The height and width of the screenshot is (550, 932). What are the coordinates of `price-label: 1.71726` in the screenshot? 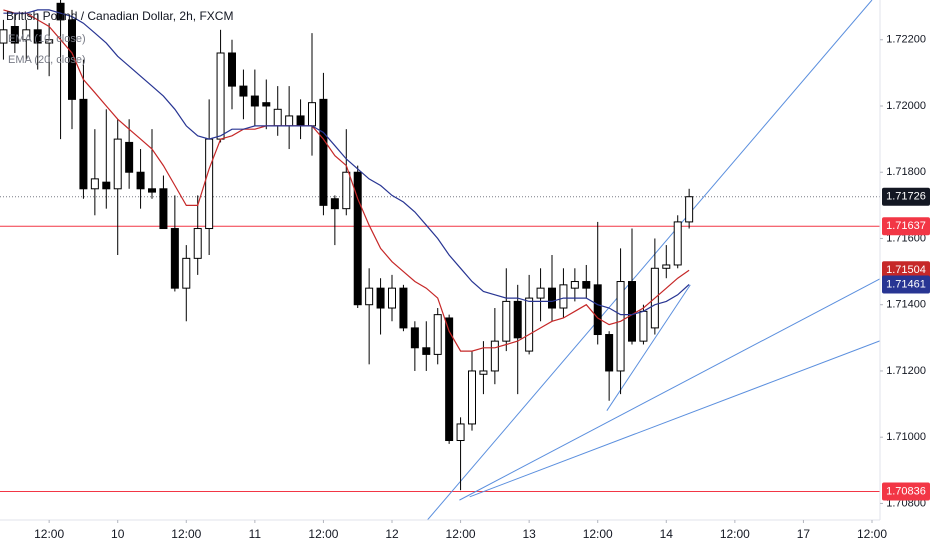 It's located at (906, 197).